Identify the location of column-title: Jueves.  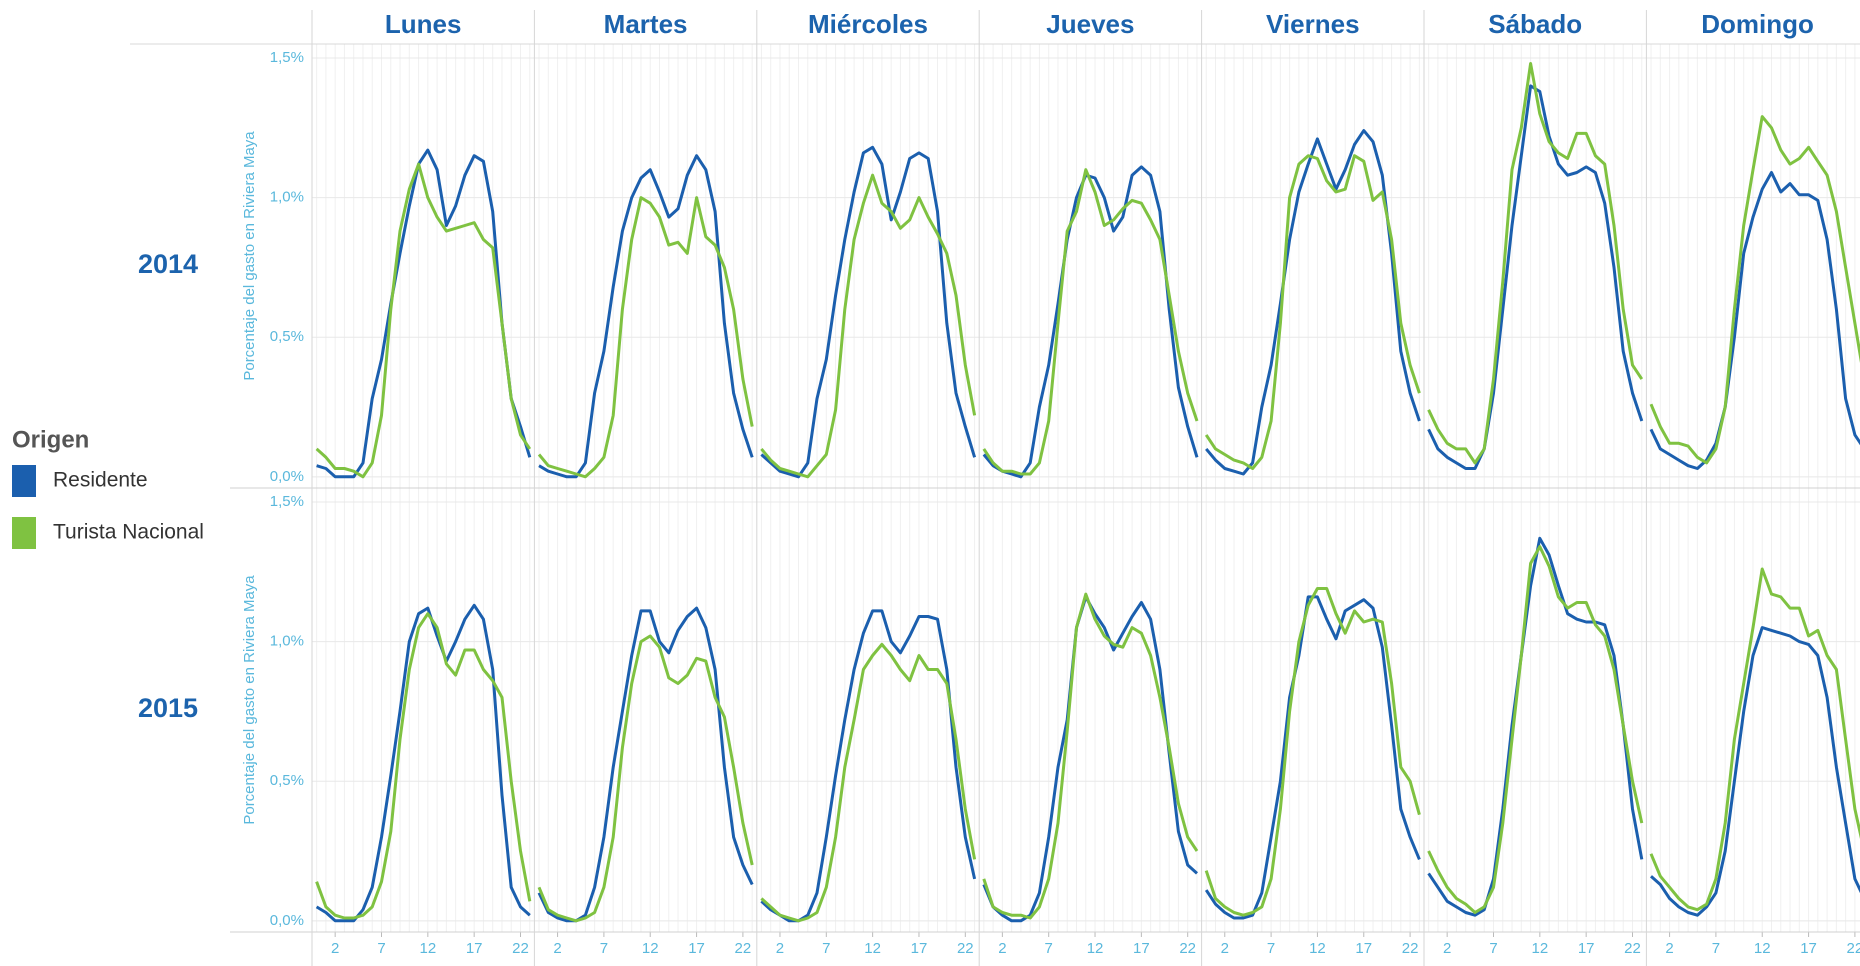
(1090, 24).